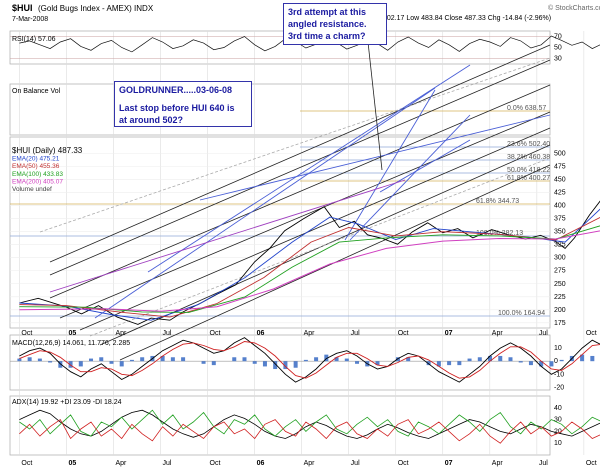  Describe the element at coordinates (558, 431) in the screenshot. I see `adx-tick: 20` at that location.